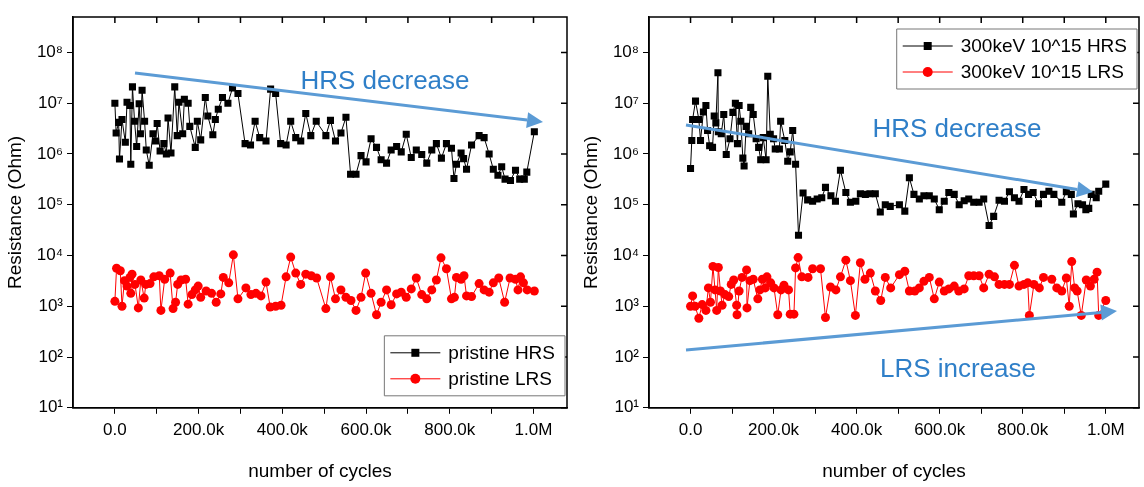  What do you see at coordinates (958, 368) in the screenshot?
I see `annotation: LRS increase` at bounding box center [958, 368].